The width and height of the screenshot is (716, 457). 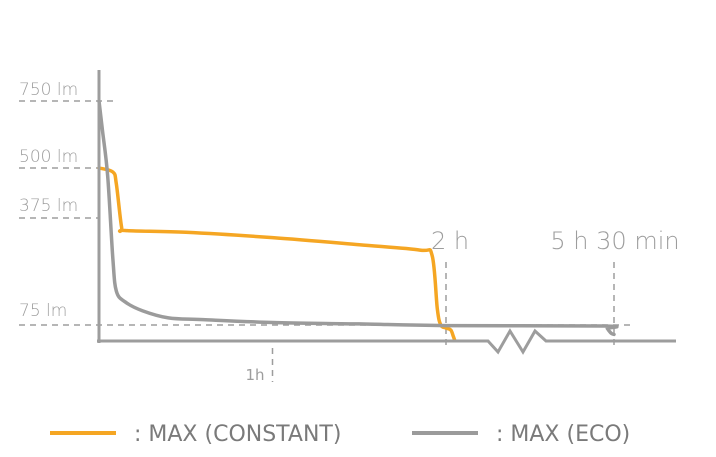 What do you see at coordinates (43, 311) in the screenshot?
I see `y-tick-label-3: 75 lm` at bounding box center [43, 311].